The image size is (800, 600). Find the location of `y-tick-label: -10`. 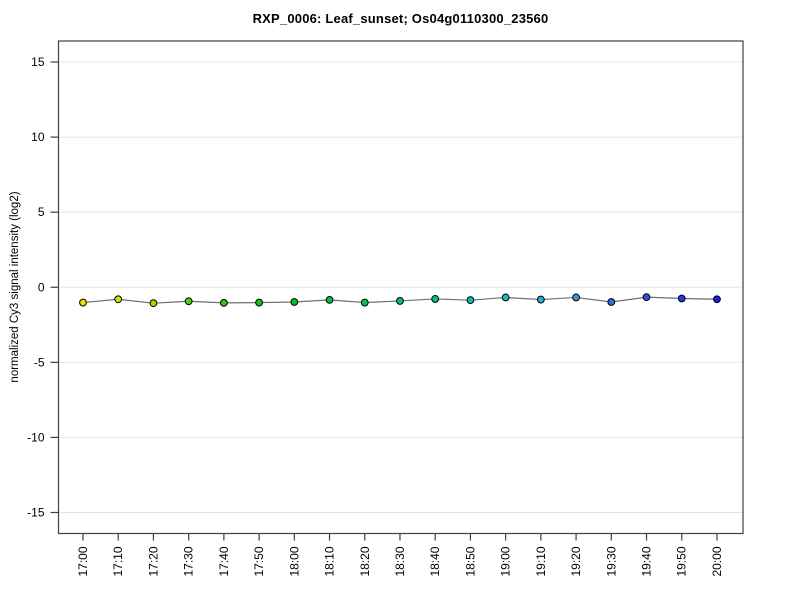

y-tick-label: -10 is located at coordinates (36, 437).